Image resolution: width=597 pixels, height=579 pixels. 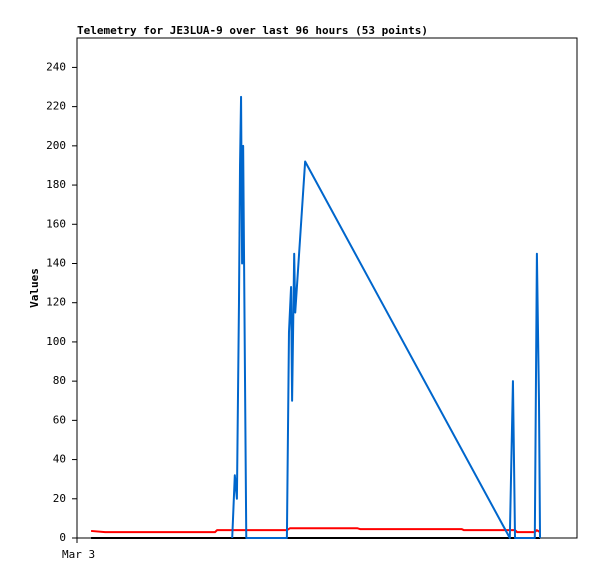 I want to click on series-line, so click(x=315, y=530).